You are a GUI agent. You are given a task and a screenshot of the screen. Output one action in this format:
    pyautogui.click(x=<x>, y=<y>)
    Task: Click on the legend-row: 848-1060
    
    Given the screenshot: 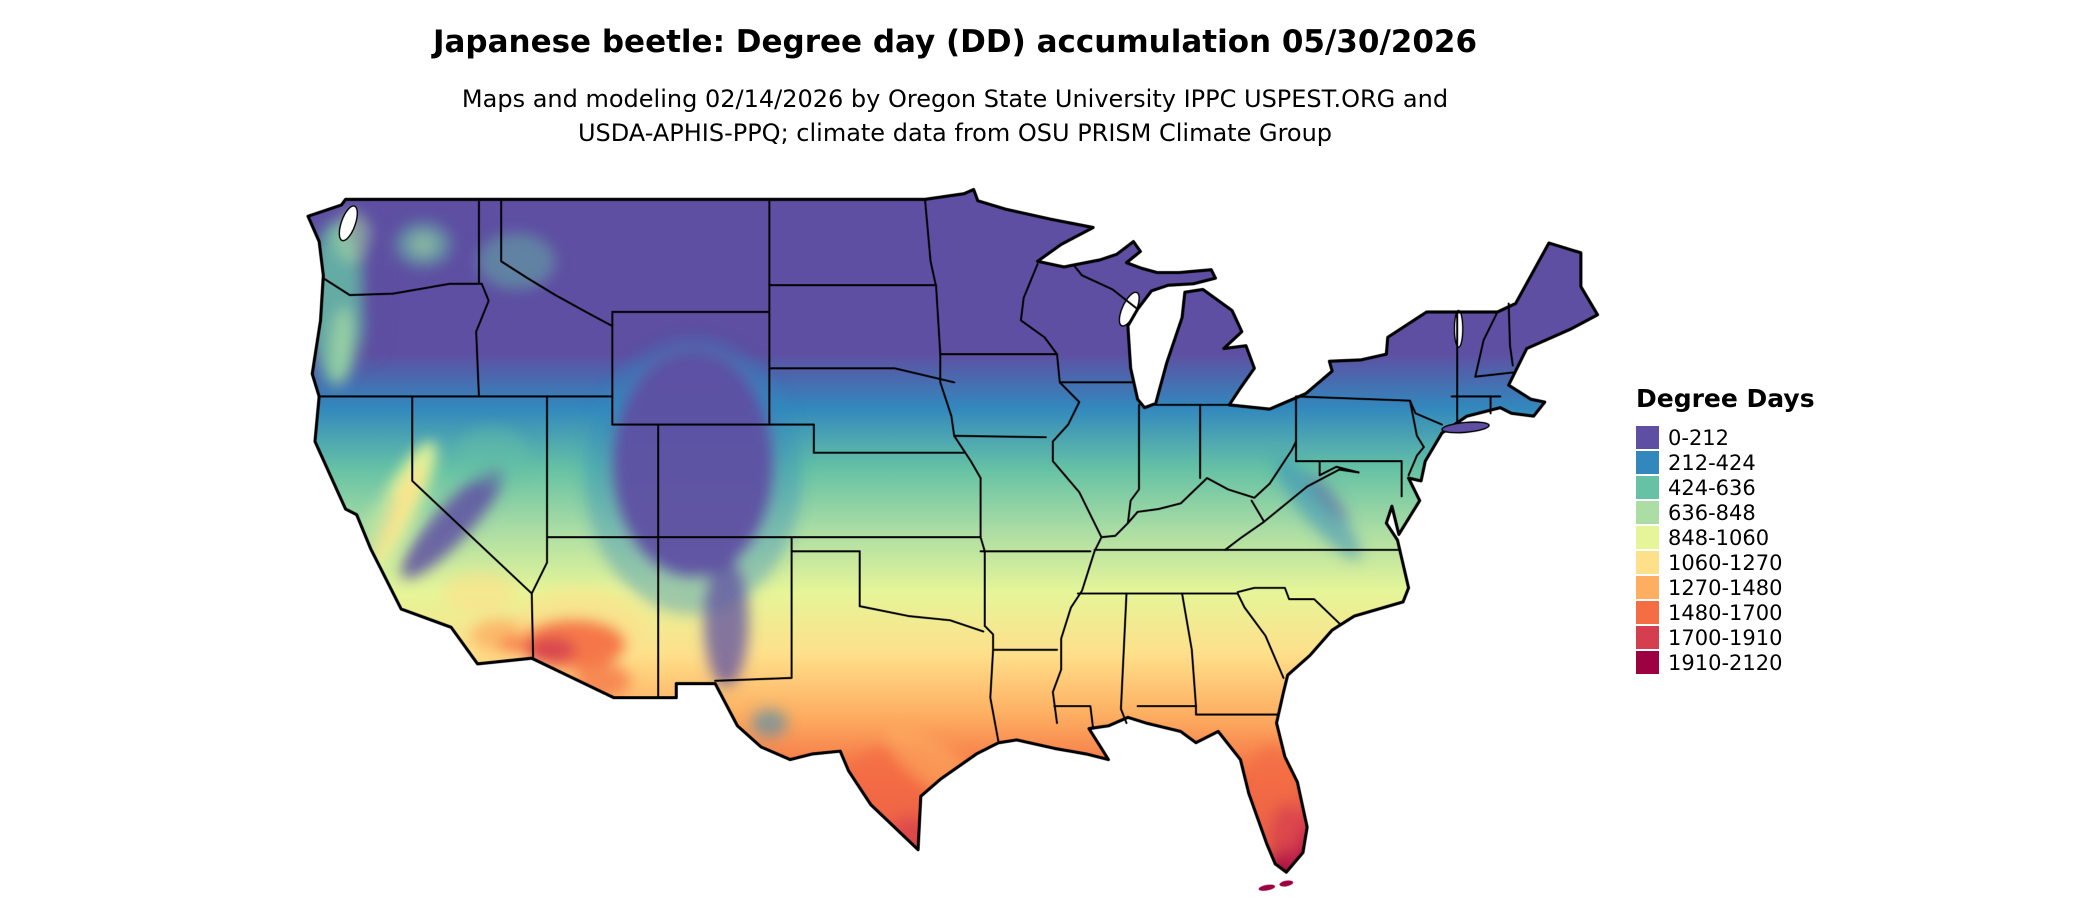 What is the action you would take?
    pyautogui.click(x=1725, y=537)
    